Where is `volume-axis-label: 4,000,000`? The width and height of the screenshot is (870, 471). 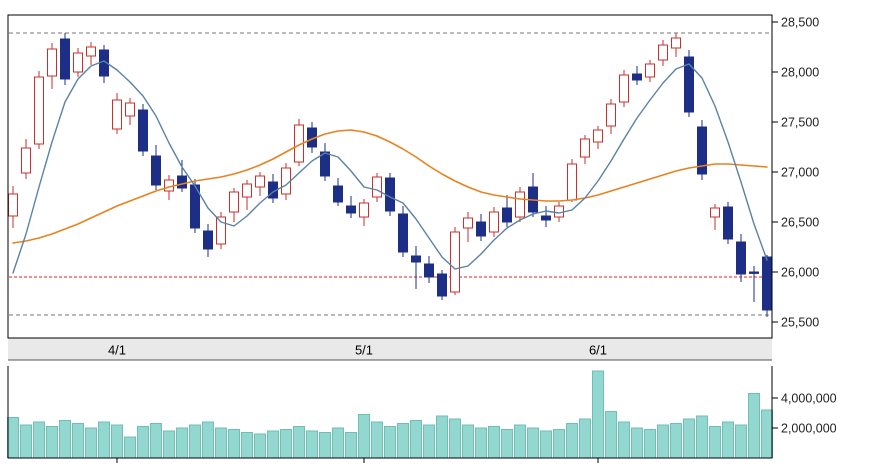
volume-axis-label: 4,000,000 is located at coordinates (809, 399).